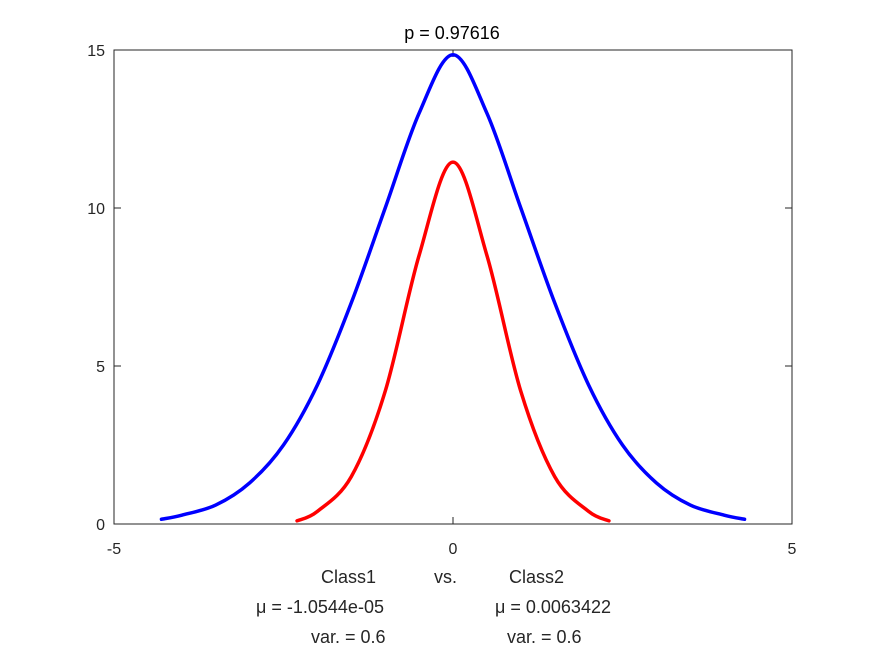  What do you see at coordinates (553, 607) in the screenshot?
I see `class2-mean: μ = 0.0063422` at bounding box center [553, 607].